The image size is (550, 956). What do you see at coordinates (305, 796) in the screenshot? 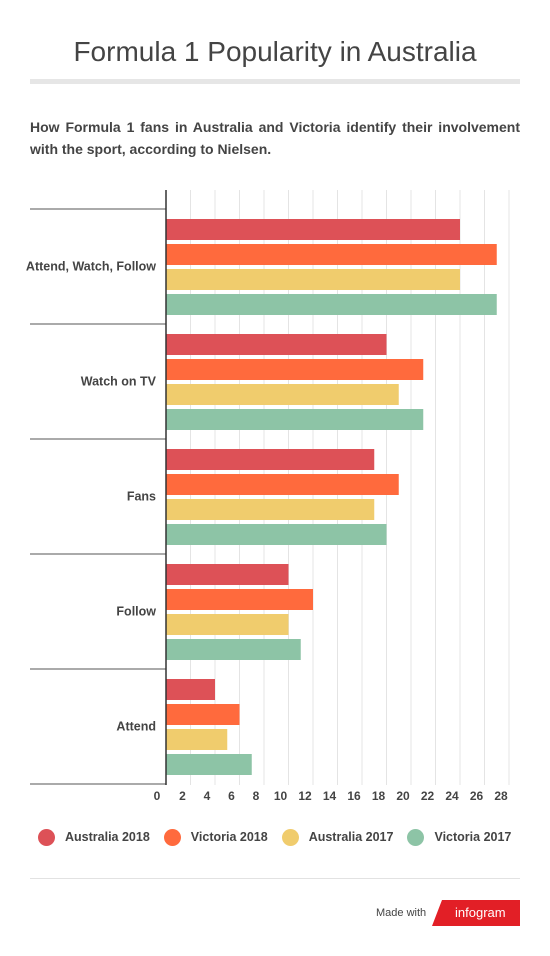
I see `x-tick-label: 12` at bounding box center [305, 796].